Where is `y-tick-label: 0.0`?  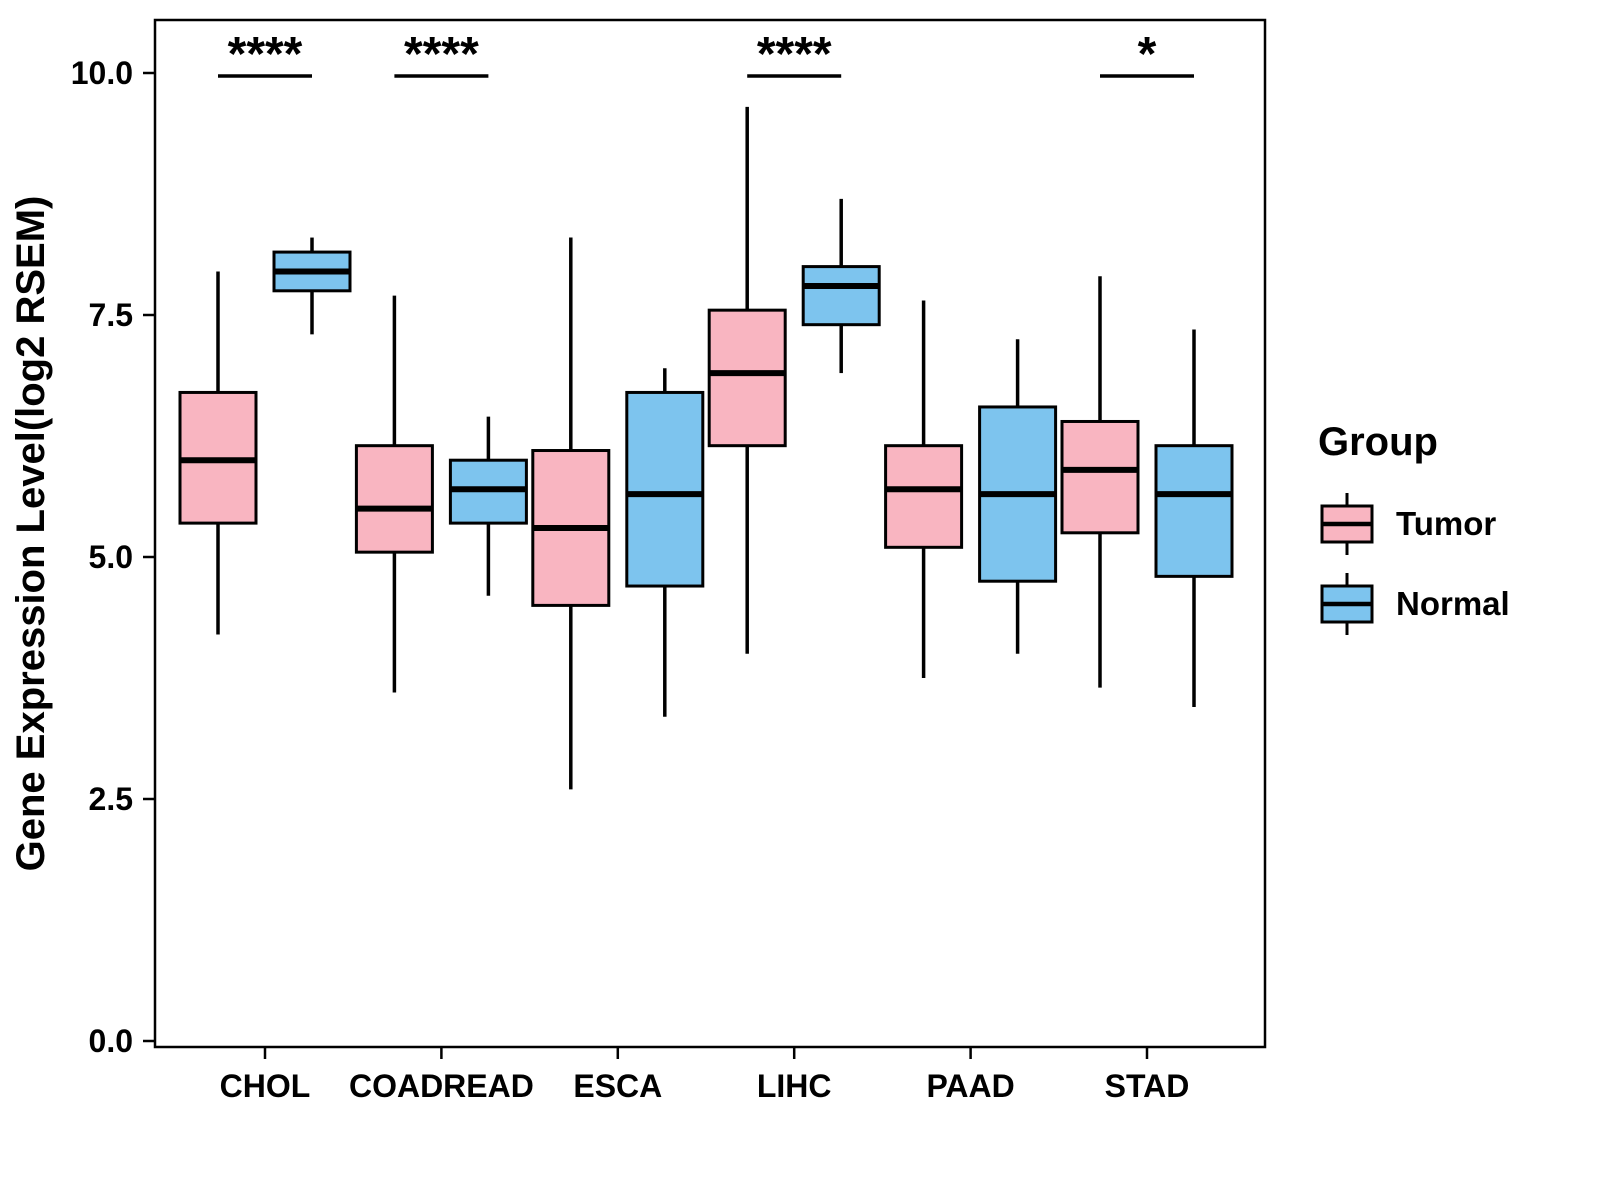 y-tick-label: 0.0 is located at coordinates (111, 1041).